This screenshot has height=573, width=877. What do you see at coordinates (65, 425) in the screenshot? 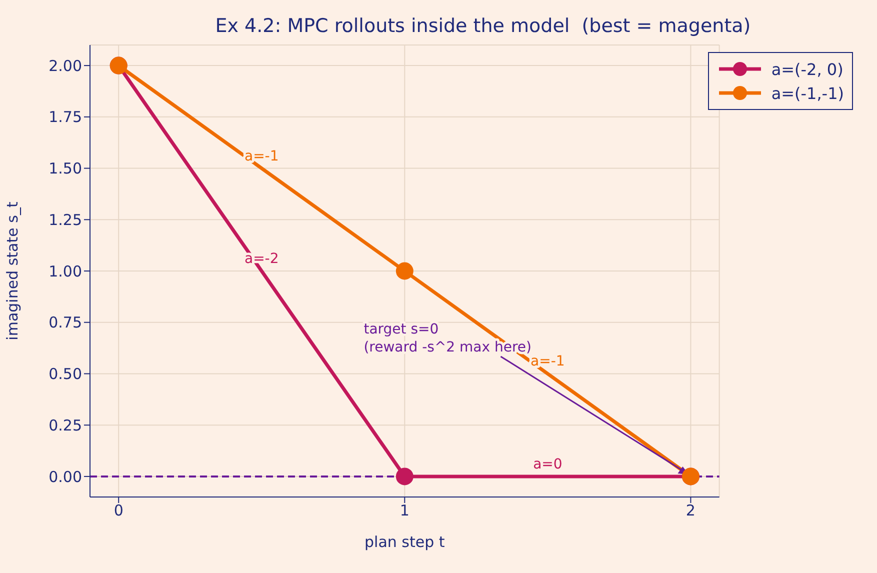
I see `y-tick-label: 0.25` at bounding box center [65, 425].